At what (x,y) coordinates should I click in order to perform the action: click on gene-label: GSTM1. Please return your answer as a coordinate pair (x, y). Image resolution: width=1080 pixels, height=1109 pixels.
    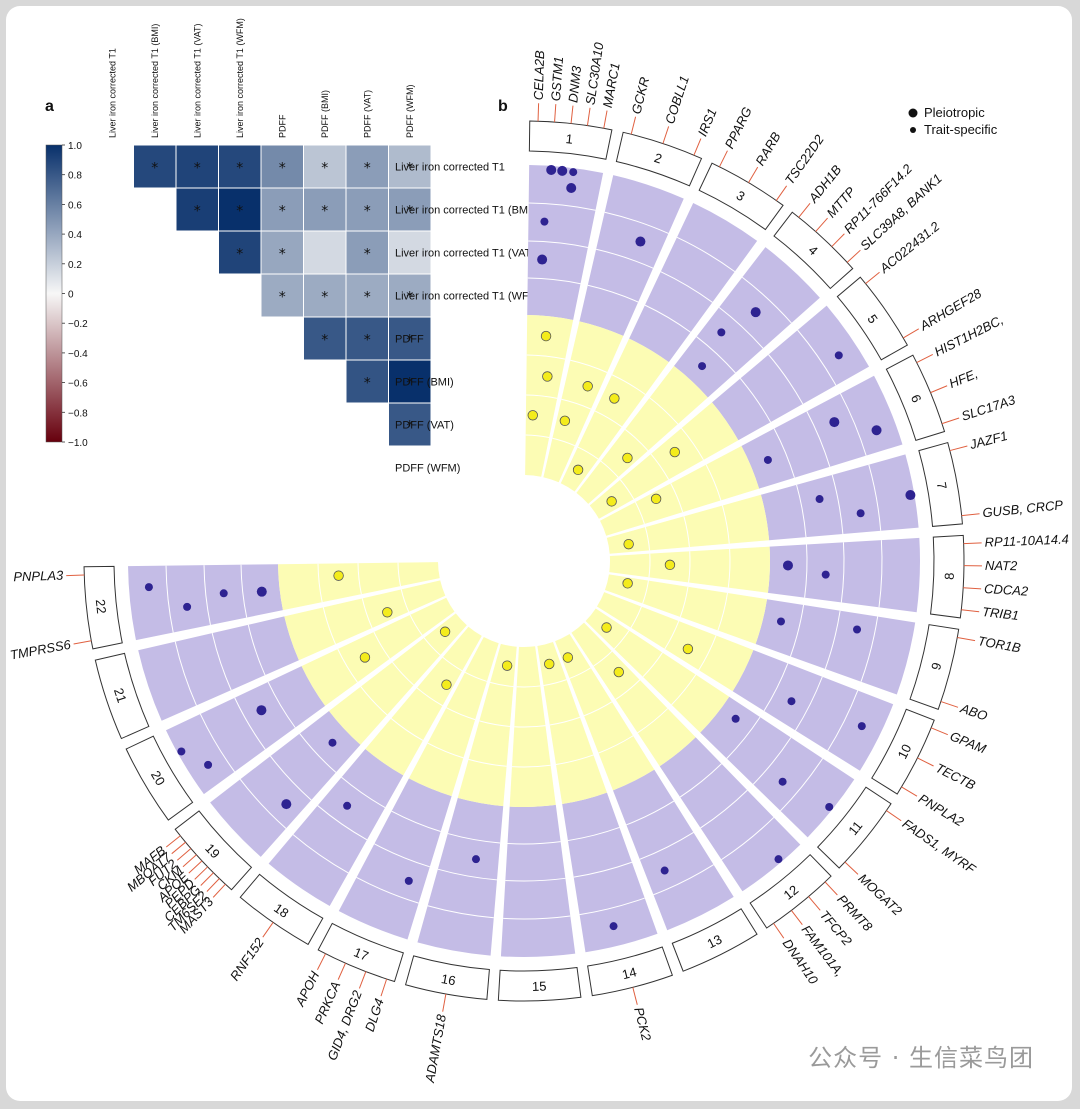
    Looking at the image, I should click on (557, 79).